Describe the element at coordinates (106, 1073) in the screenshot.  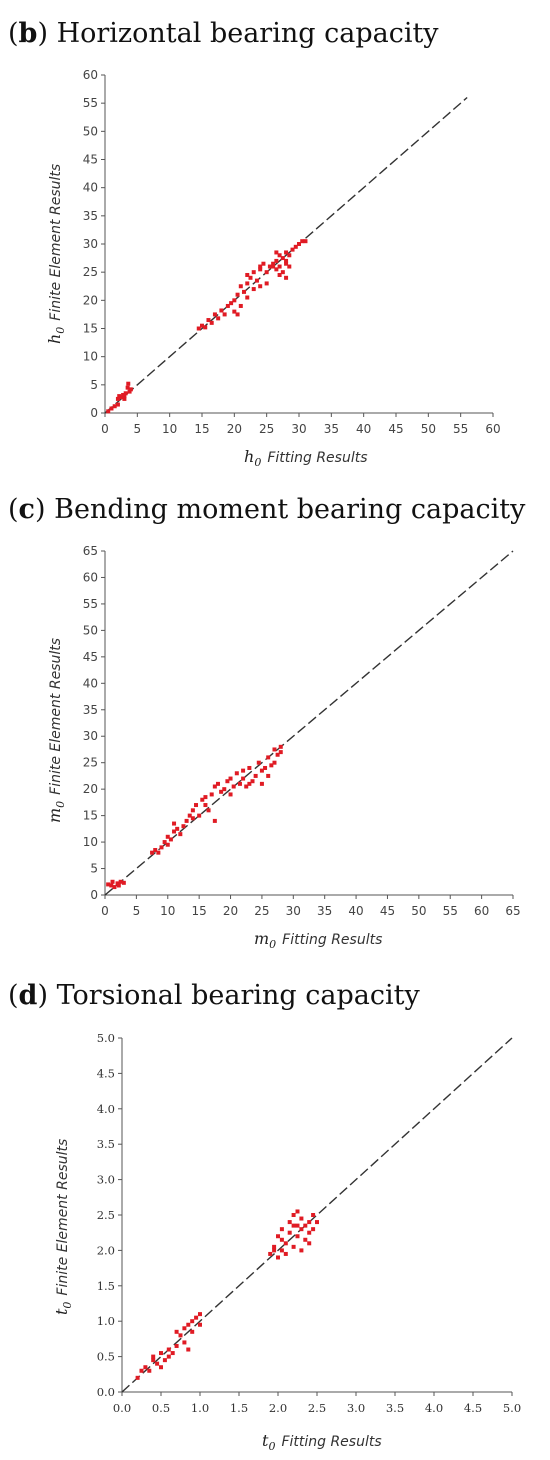
I see `y-tick-label: 4.5` at that location.